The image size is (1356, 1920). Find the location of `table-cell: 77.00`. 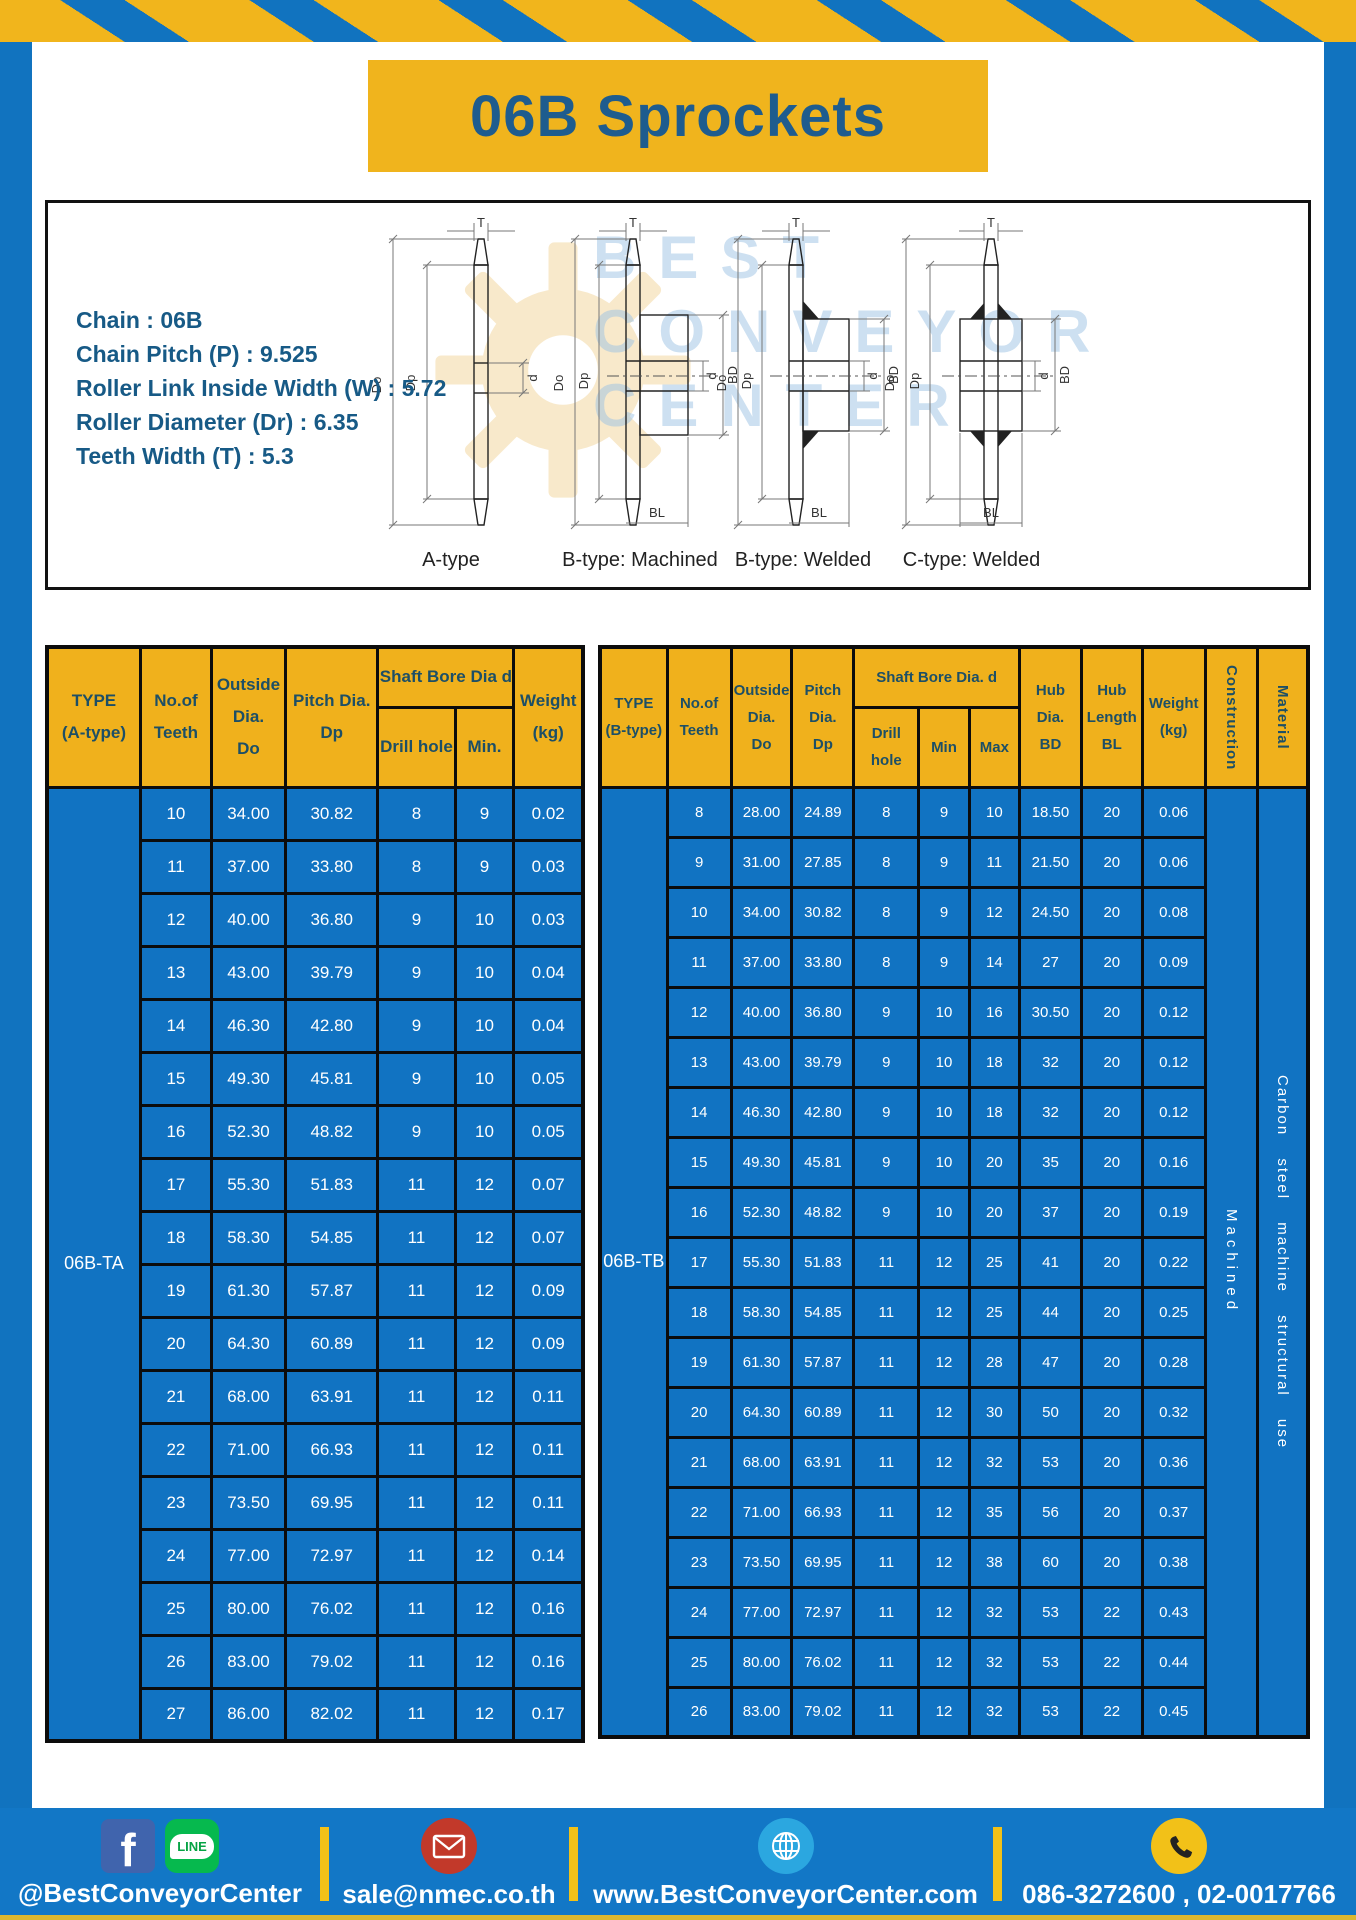

table-cell: 77.00 is located at coordinates (761, 1612).